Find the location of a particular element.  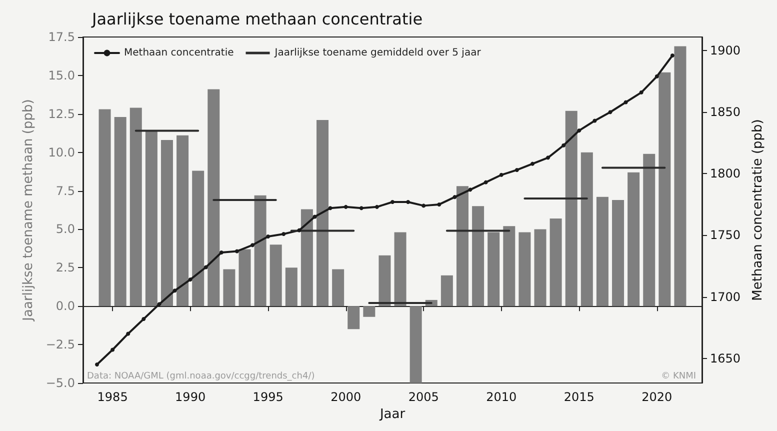

annotation: © KNMI is located at coordinates (678, 377).